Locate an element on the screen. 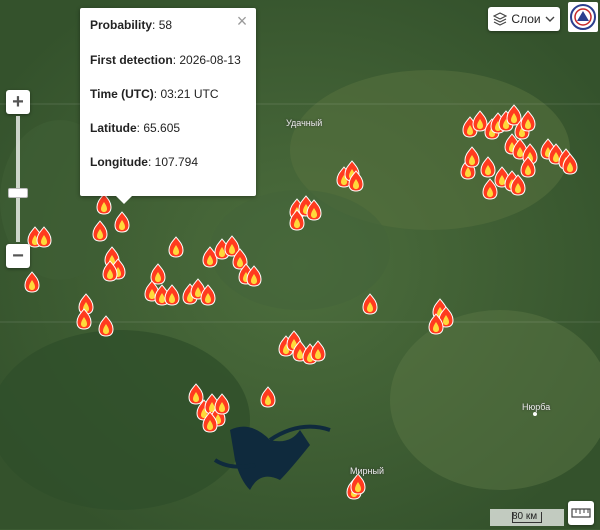  scale-bar is located at coordinates (527, 517).